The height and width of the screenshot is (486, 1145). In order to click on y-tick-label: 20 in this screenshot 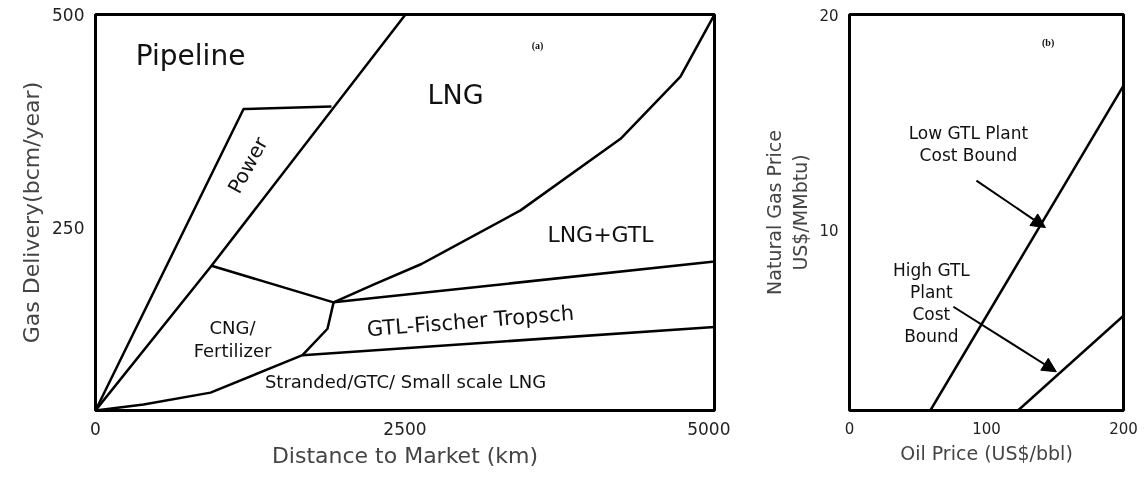, I will do `click(829, 15)`.